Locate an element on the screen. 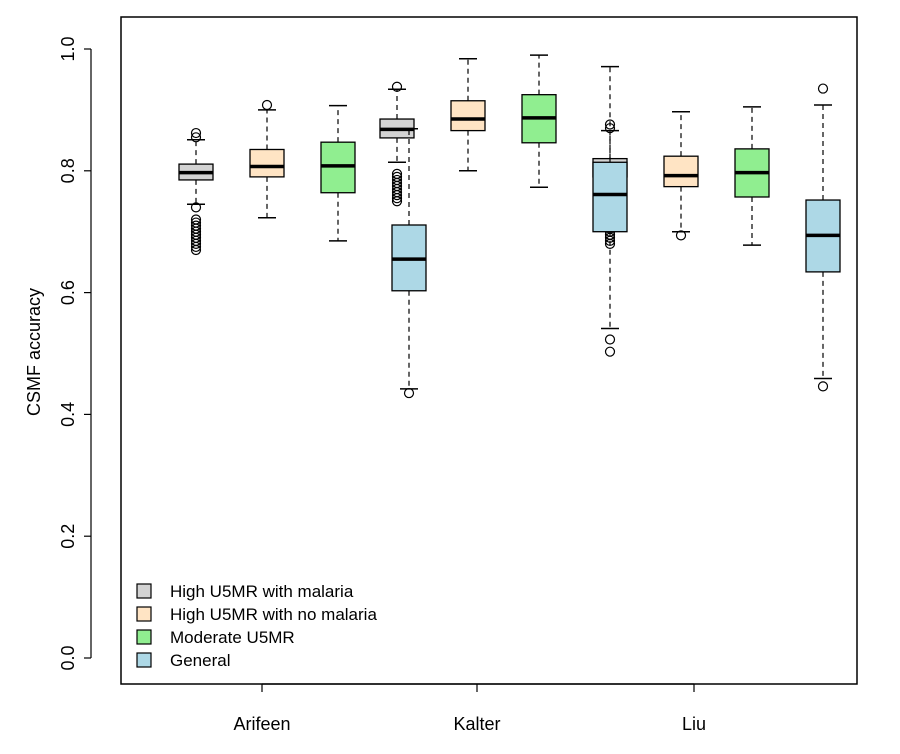 This screenshot has height=754, width=900. x-tick-label: Kalter is located at coordinates (476, 724).